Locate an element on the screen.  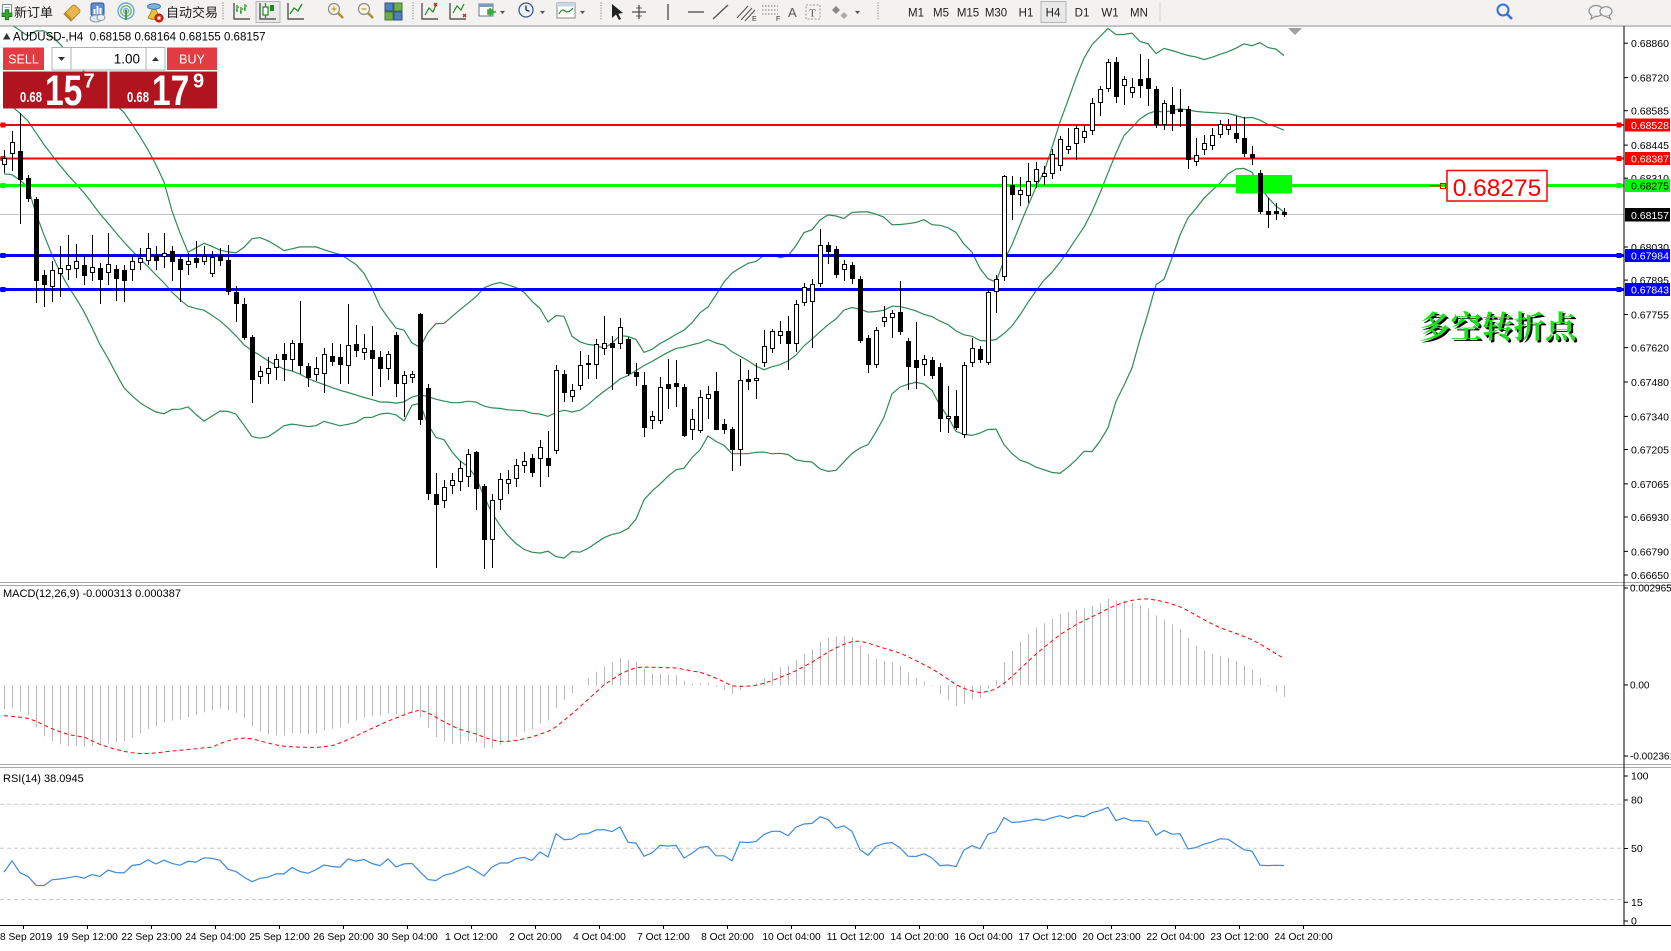
svg-text: M1 is located at coordinates (916, 14).